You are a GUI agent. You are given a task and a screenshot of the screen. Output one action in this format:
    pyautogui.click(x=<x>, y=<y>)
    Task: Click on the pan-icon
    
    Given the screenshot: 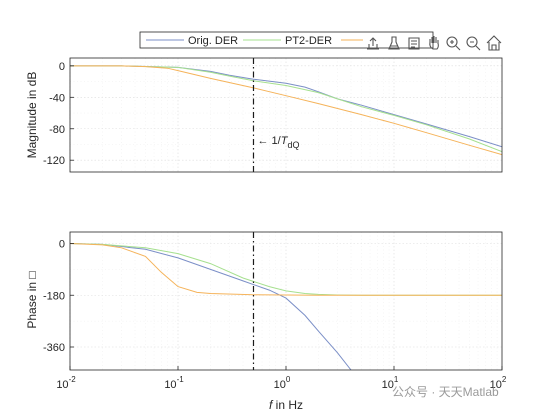 What is the action you would take?
    pyautogui.click(x=434, y=43)
    